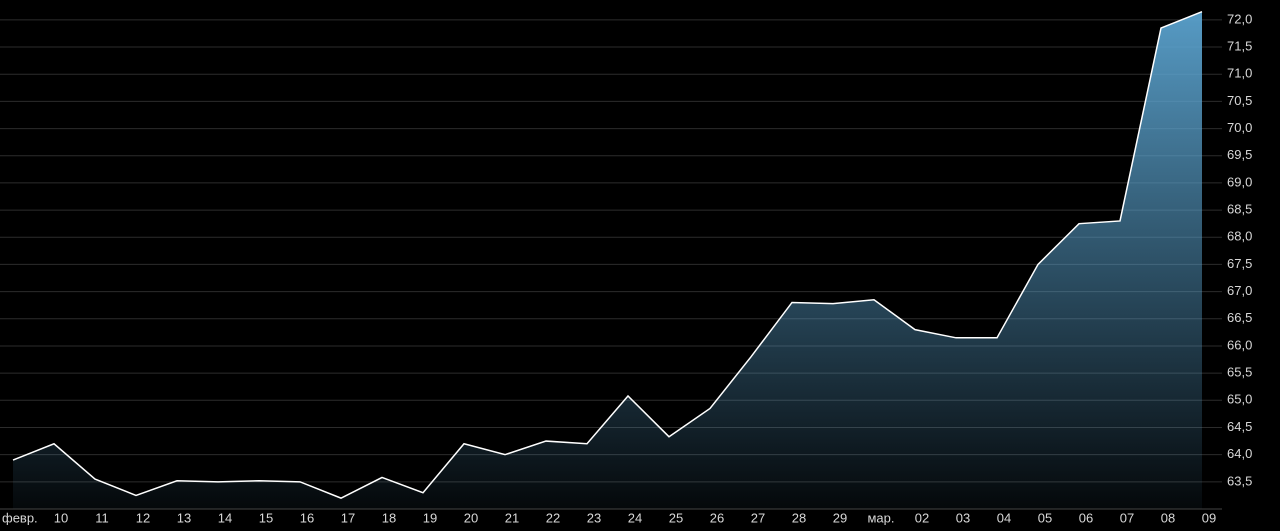 The width and height of the screenshot is (1280, 531). I want to click on x-tick-label: 28, so click(799, 517).